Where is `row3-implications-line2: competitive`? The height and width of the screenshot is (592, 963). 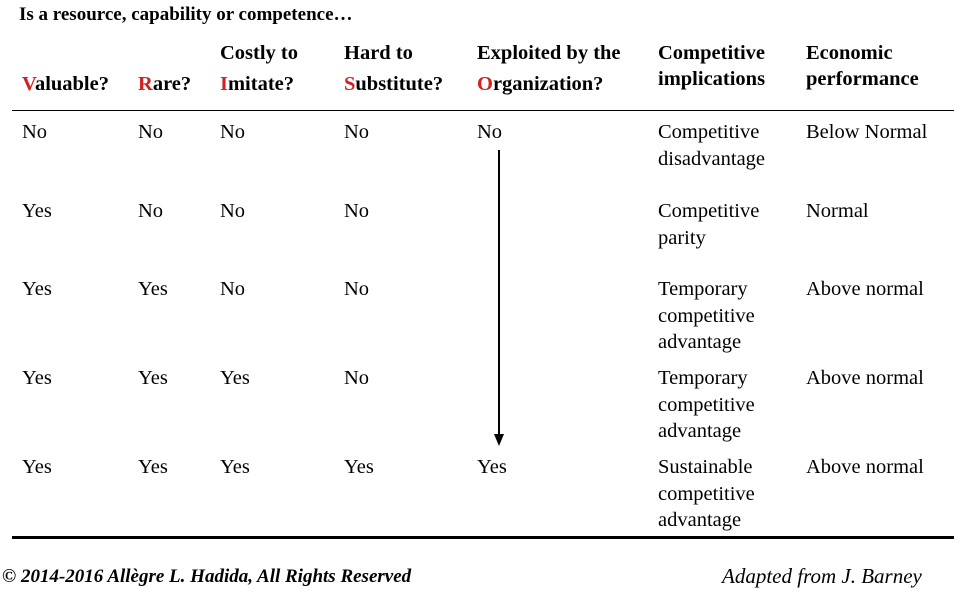
row3-implications-line2: competitive is located at coordinates (706, 315).